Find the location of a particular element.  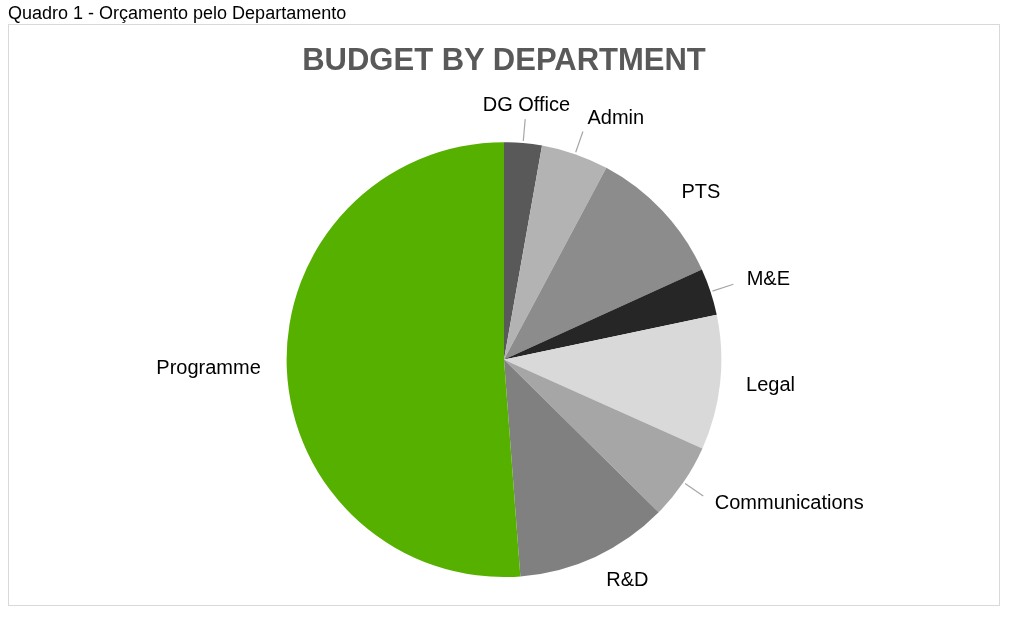

slice-label: Communications is located at coordinates (789, 502).